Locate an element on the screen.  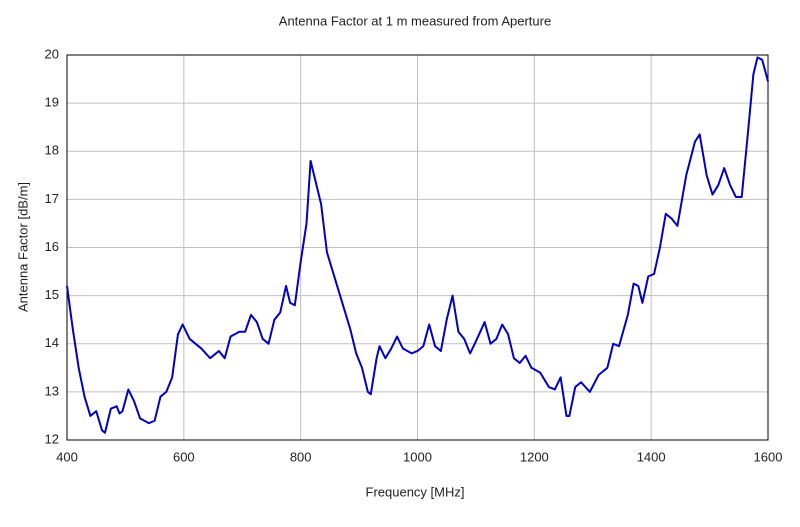
x-tick-label: 1000 is located at coordinates (417, 456).